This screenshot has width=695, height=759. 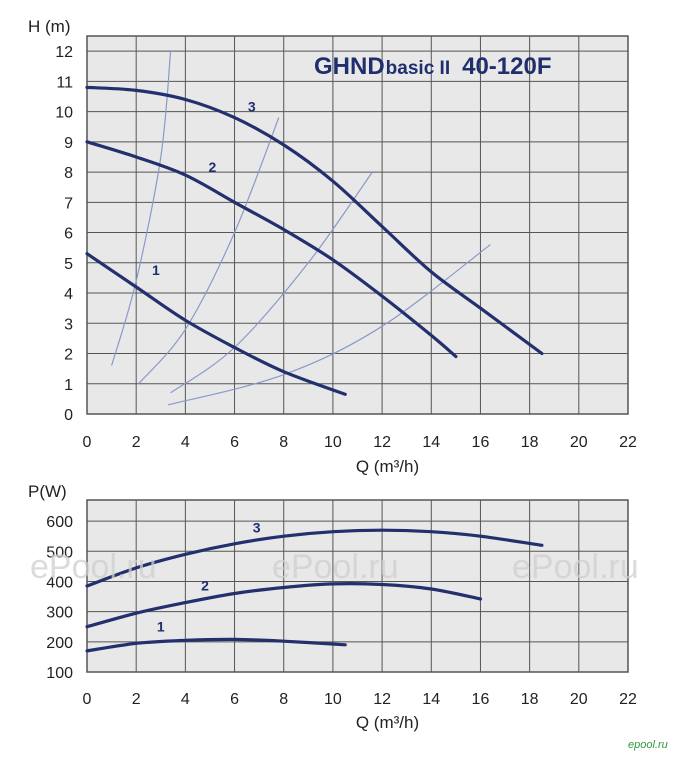 What do you see at coordinates (59, 522) in the screenshot?
I see `y-tick-label: 600` at bounding box center [59, 522].